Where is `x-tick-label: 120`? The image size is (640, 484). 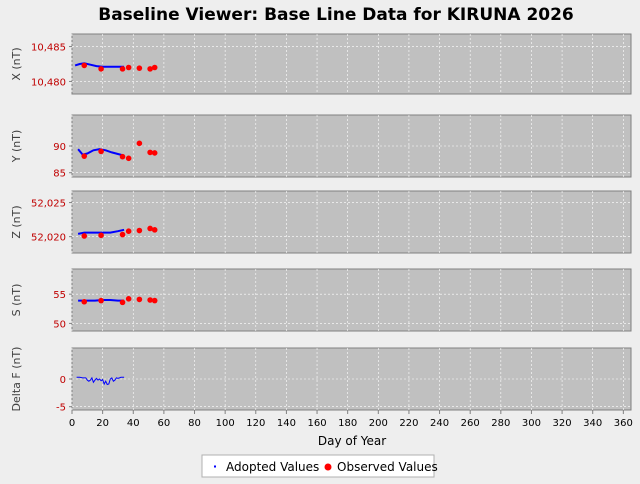 x-tick-label: 120 is located at coordinates (255, 423).